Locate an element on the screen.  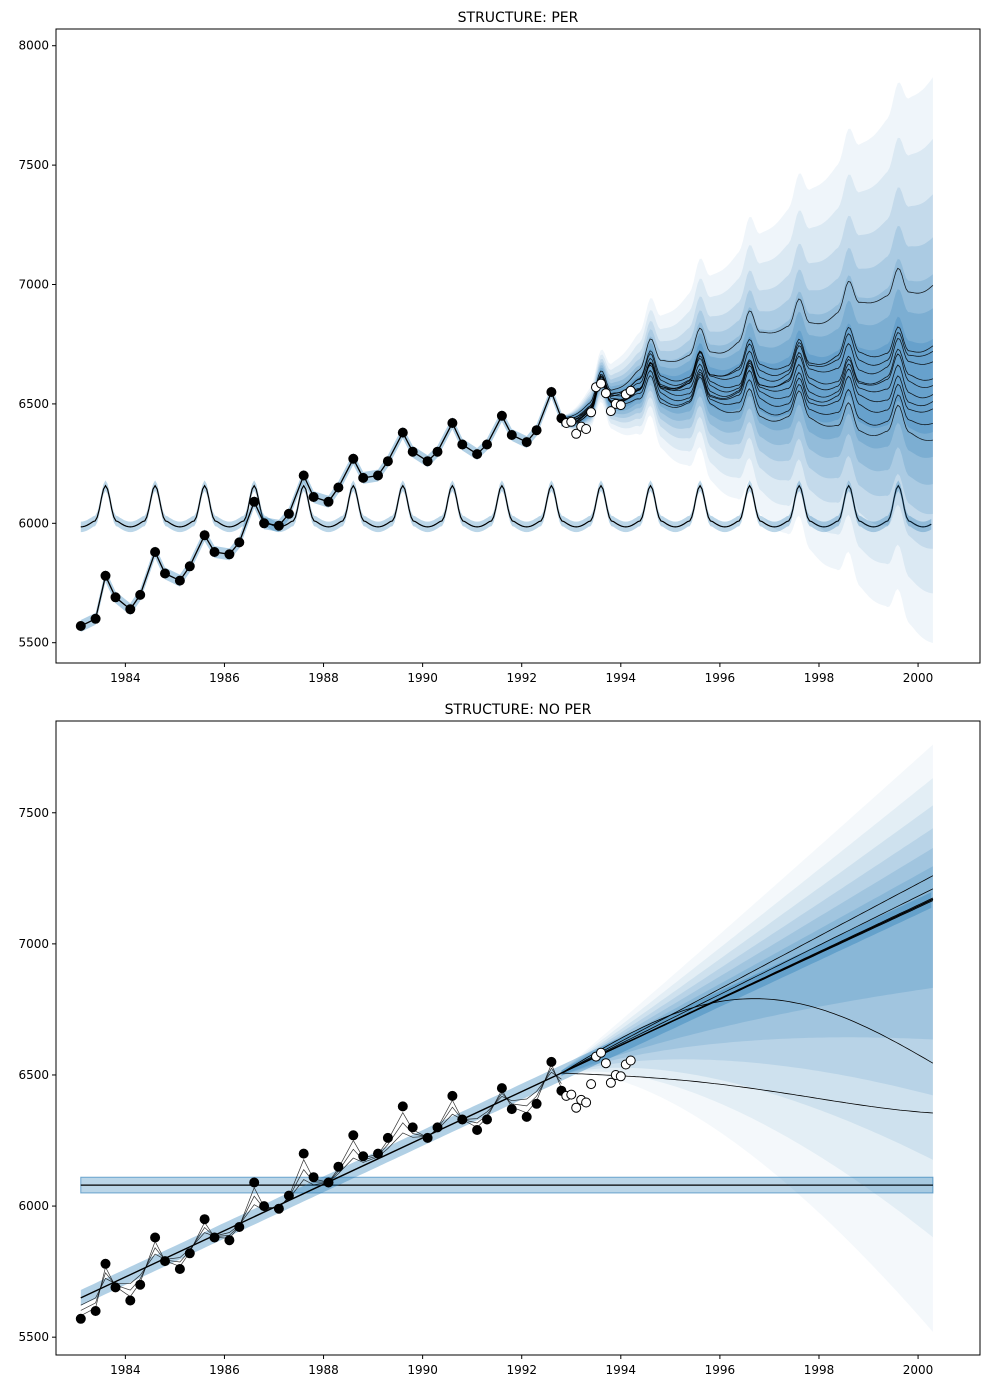
x-tick-label: 1996 is located at coordinates (720, 1370).